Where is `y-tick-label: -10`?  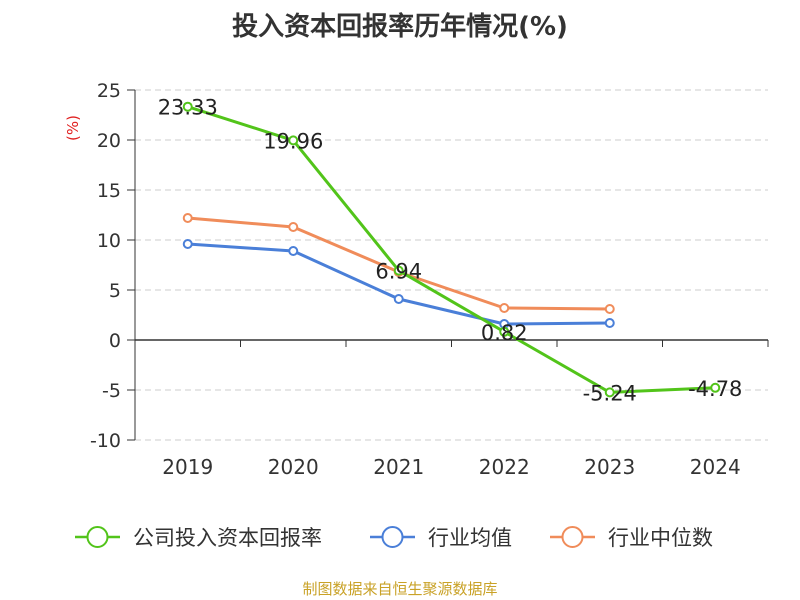 y-tick-label: -10 is located at coordinates (105, 441).